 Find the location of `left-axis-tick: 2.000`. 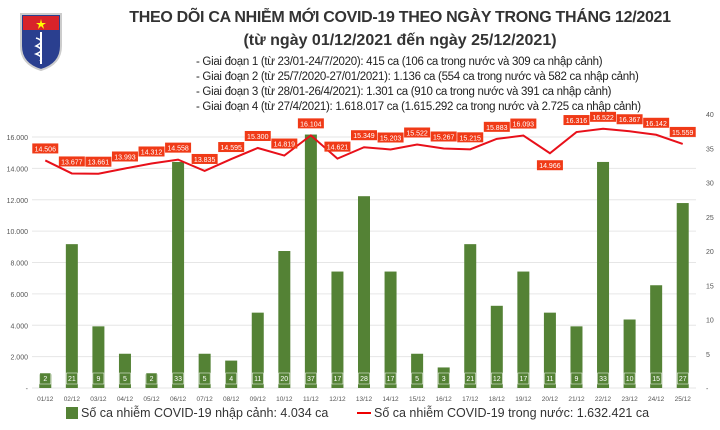

left-axis-tick: 2.000 is located at coordinates (19, 358).